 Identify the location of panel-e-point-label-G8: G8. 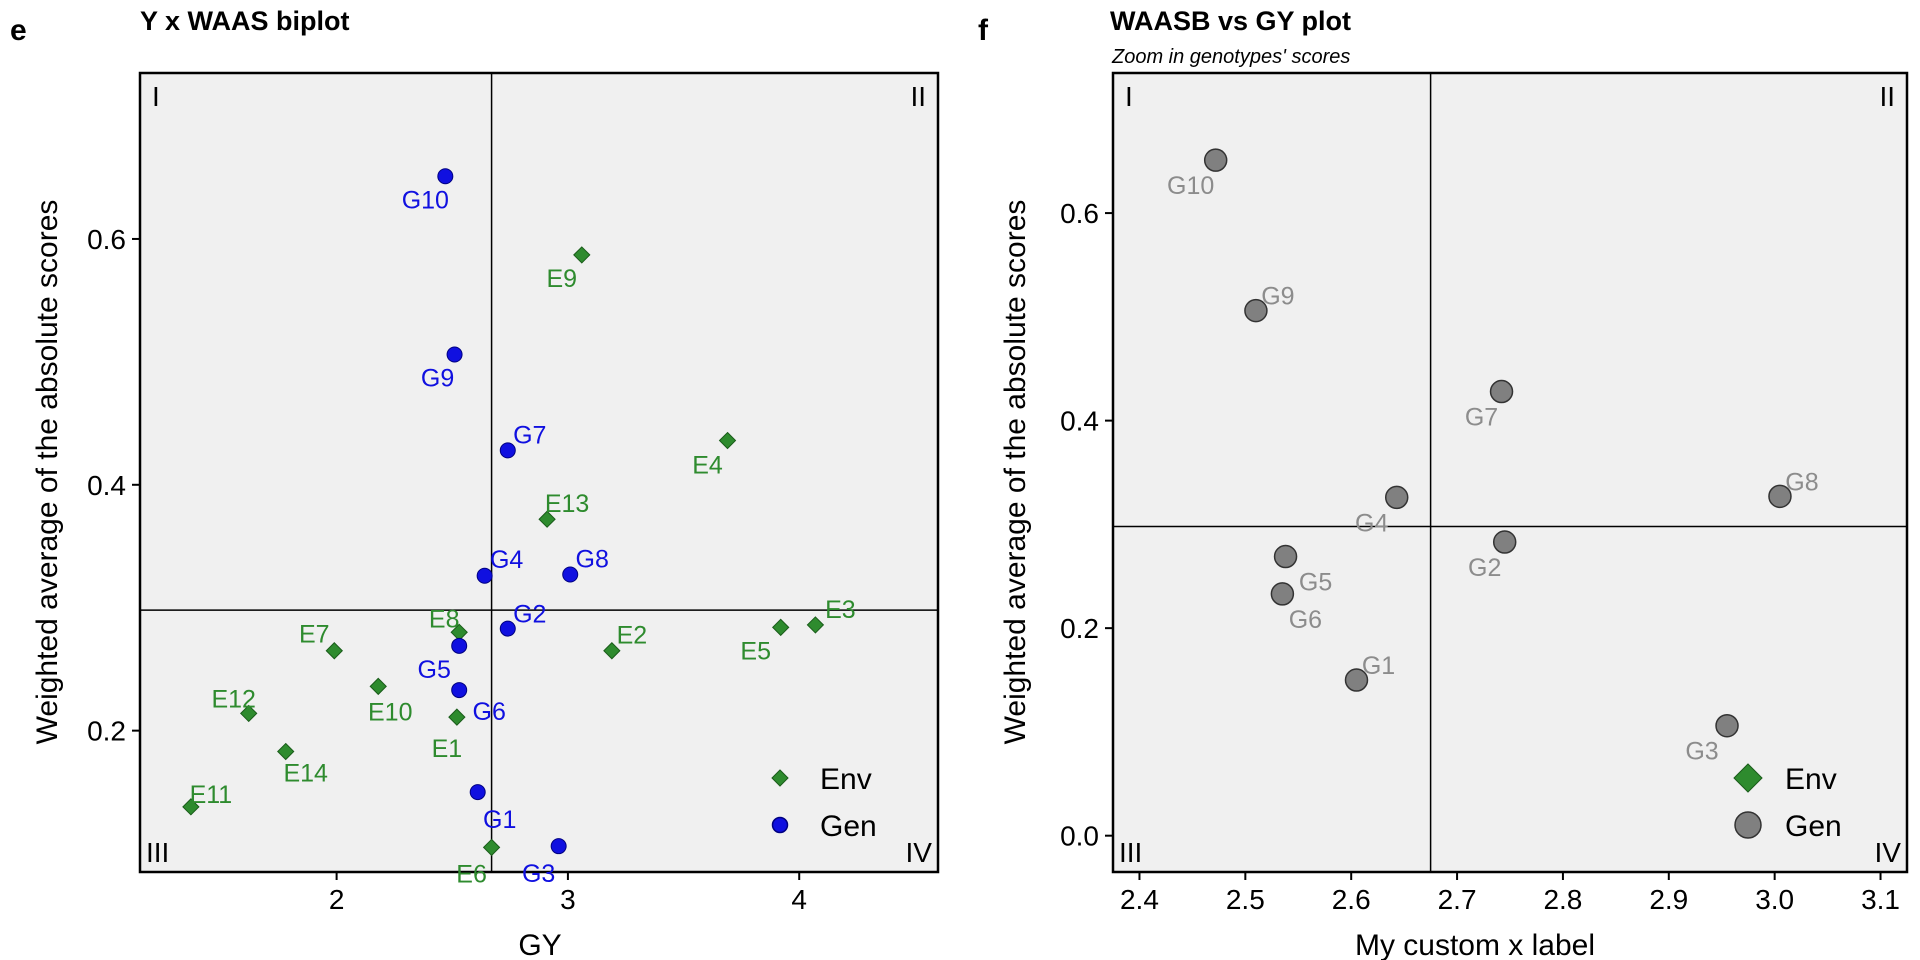
(592, 560).